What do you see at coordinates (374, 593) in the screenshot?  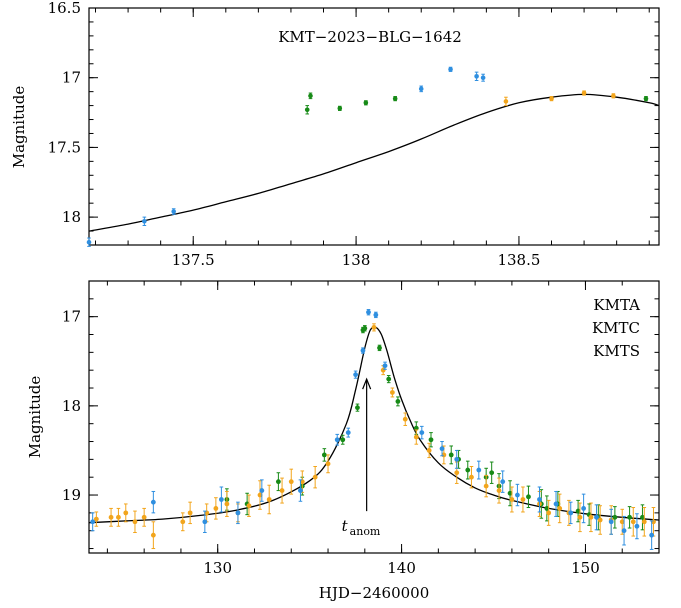 I see `bottom-x-axis-label: HJD−2460000` at bounding box center [374, 593].